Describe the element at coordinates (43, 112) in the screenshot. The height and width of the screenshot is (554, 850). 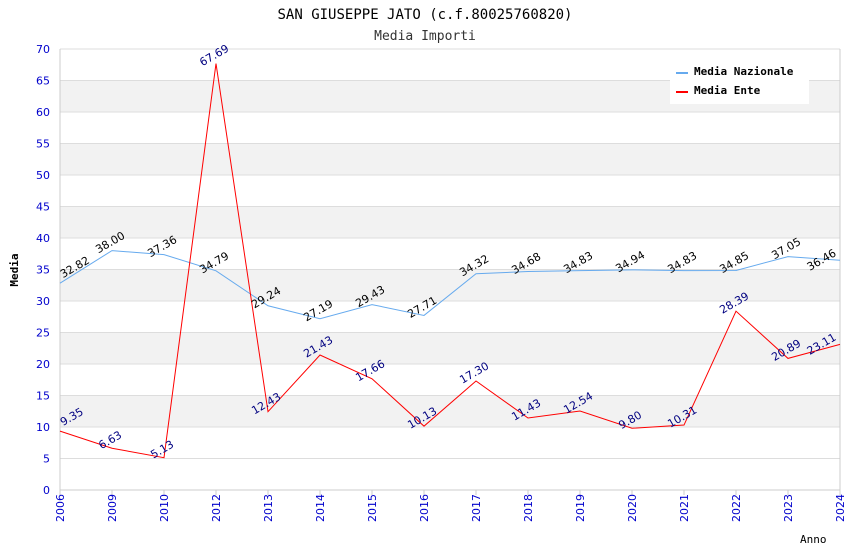
I see `y-tick-label: 60` at that location.